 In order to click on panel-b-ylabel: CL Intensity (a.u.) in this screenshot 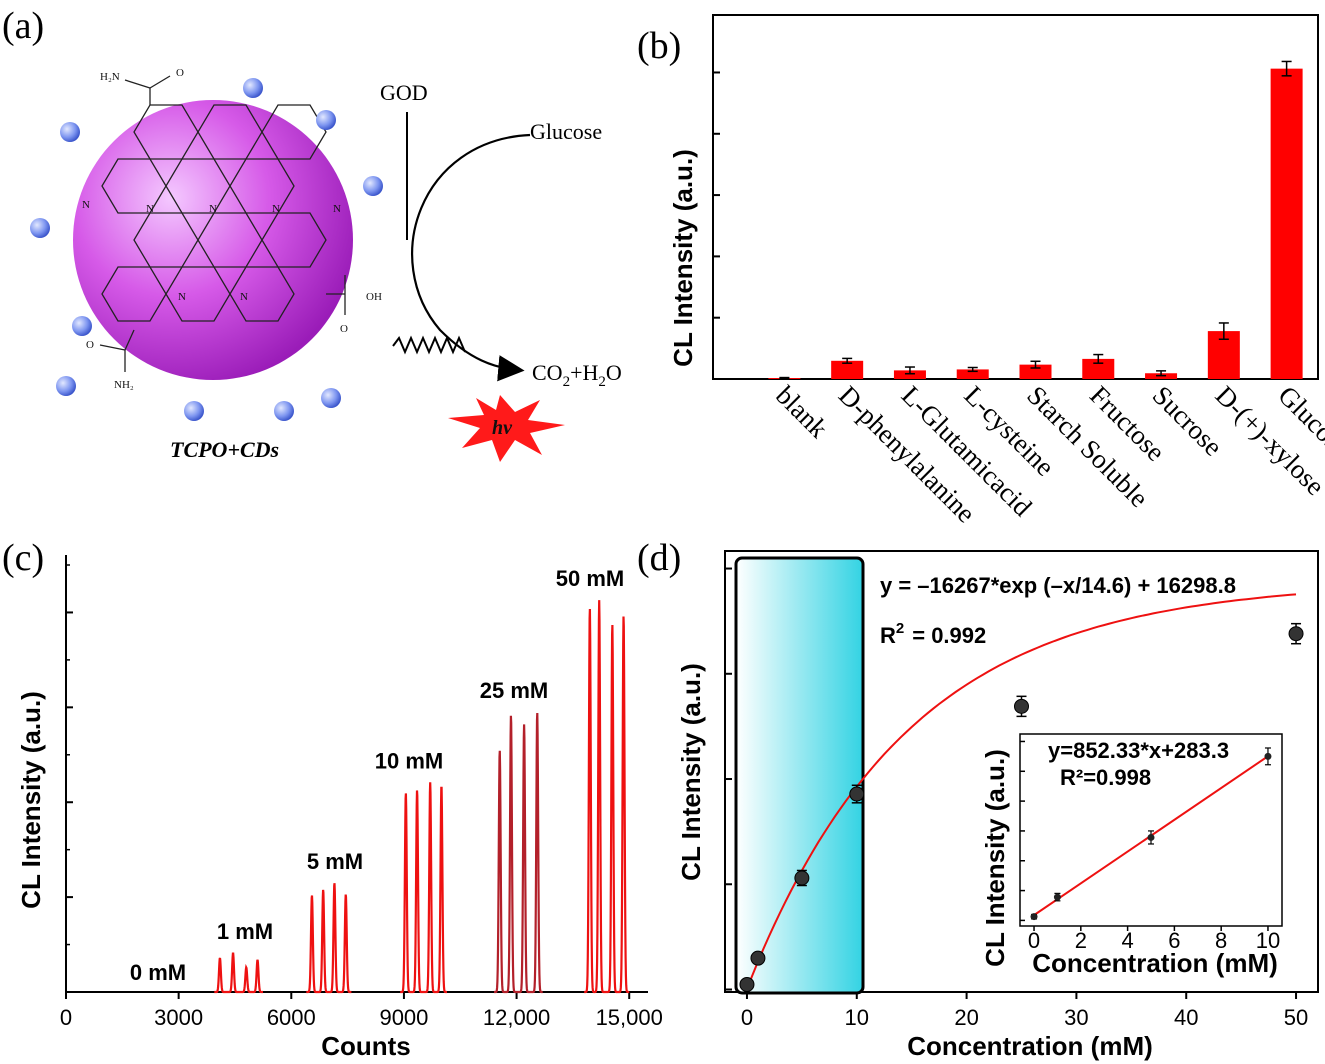, I will do `click(683, 258)`.